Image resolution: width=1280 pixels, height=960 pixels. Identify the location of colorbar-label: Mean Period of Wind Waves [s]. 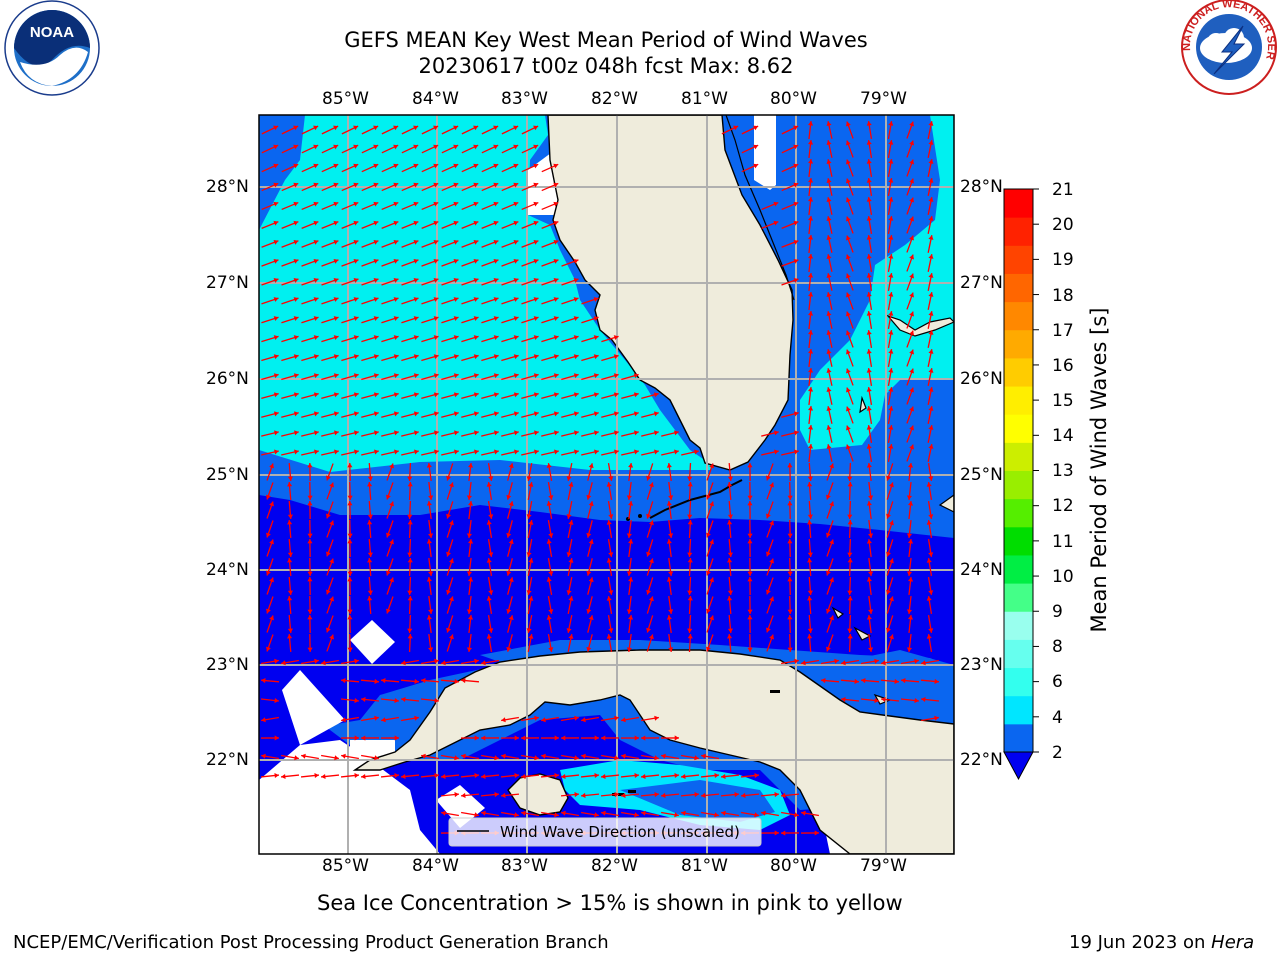
(1099, 470).